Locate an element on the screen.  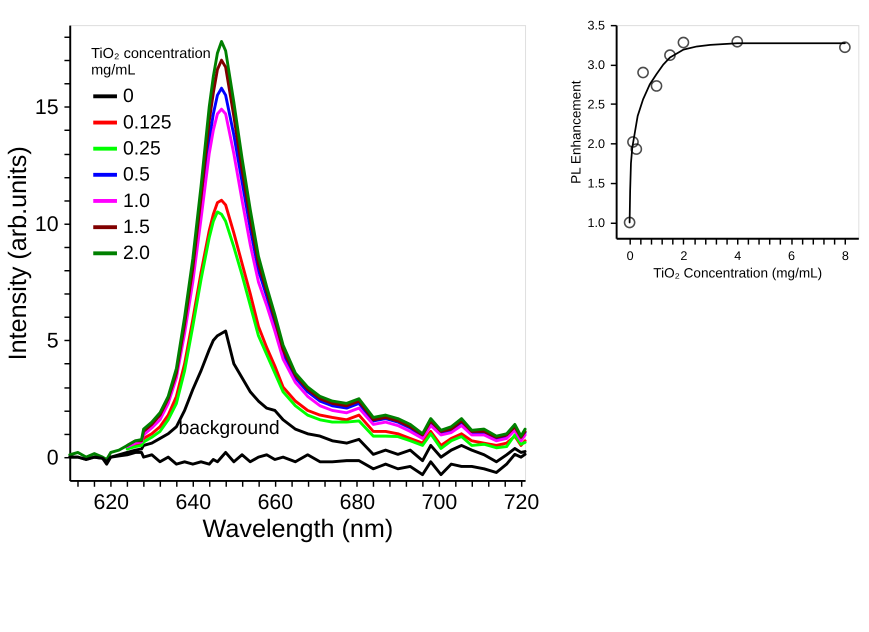
y-tick-label: 1.5 is located at coordinates (597, 183).